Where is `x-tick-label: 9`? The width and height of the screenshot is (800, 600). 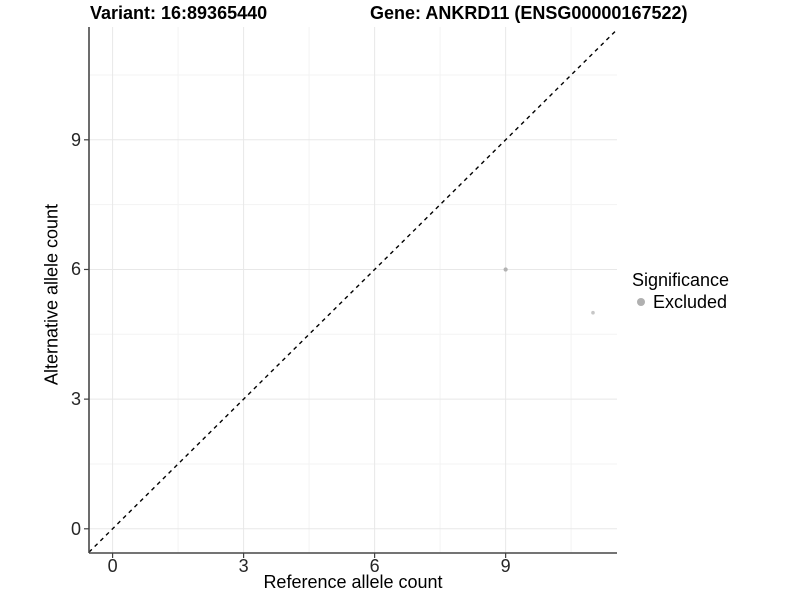
x-tick-label: 9 is located at coordinates (505, 566).